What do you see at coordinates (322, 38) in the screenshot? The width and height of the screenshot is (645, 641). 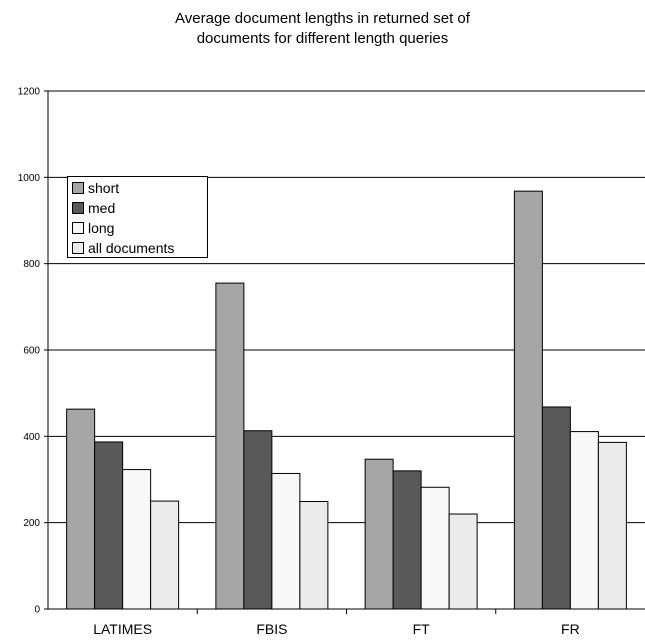 I see `chart-title-line-2: documents for different length queries` at bounding box center [322, 38].